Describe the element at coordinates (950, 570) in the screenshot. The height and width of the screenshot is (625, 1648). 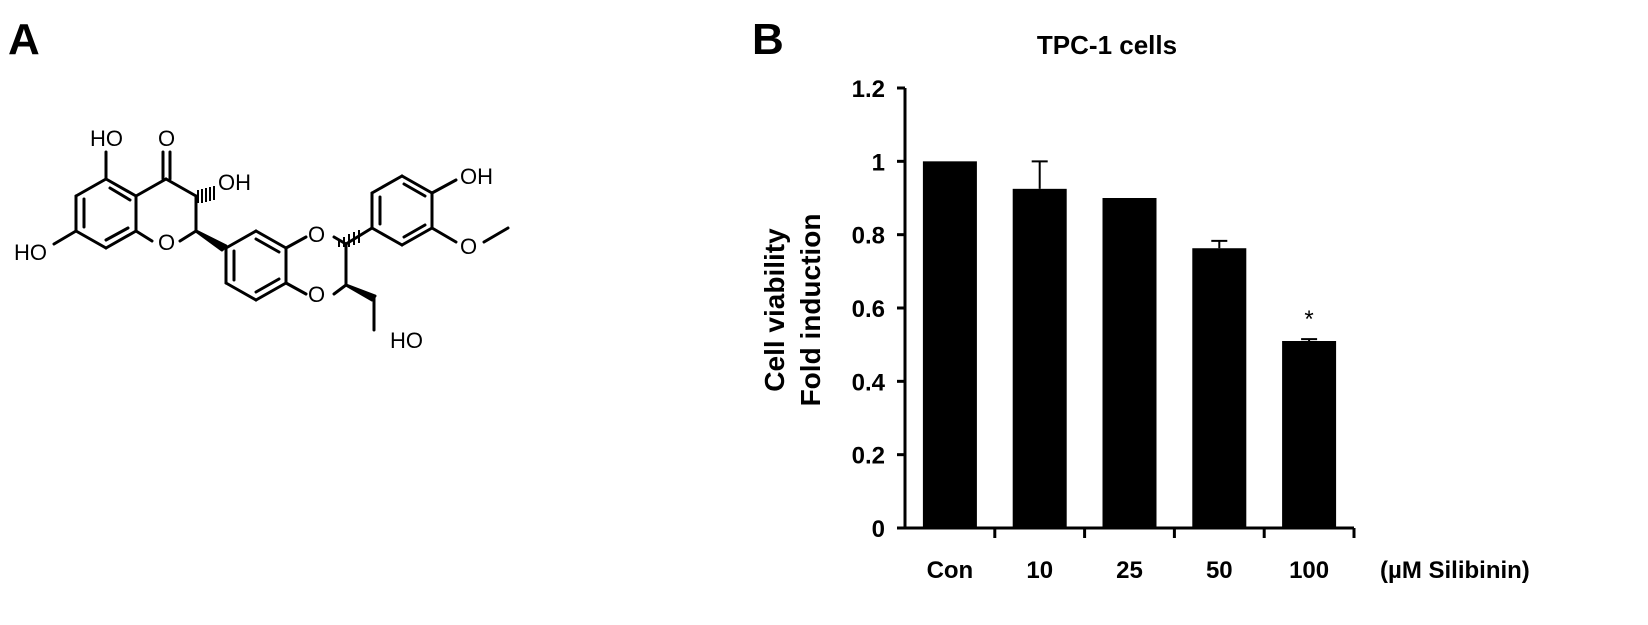
I see `x-tick-label: Con` at that location.